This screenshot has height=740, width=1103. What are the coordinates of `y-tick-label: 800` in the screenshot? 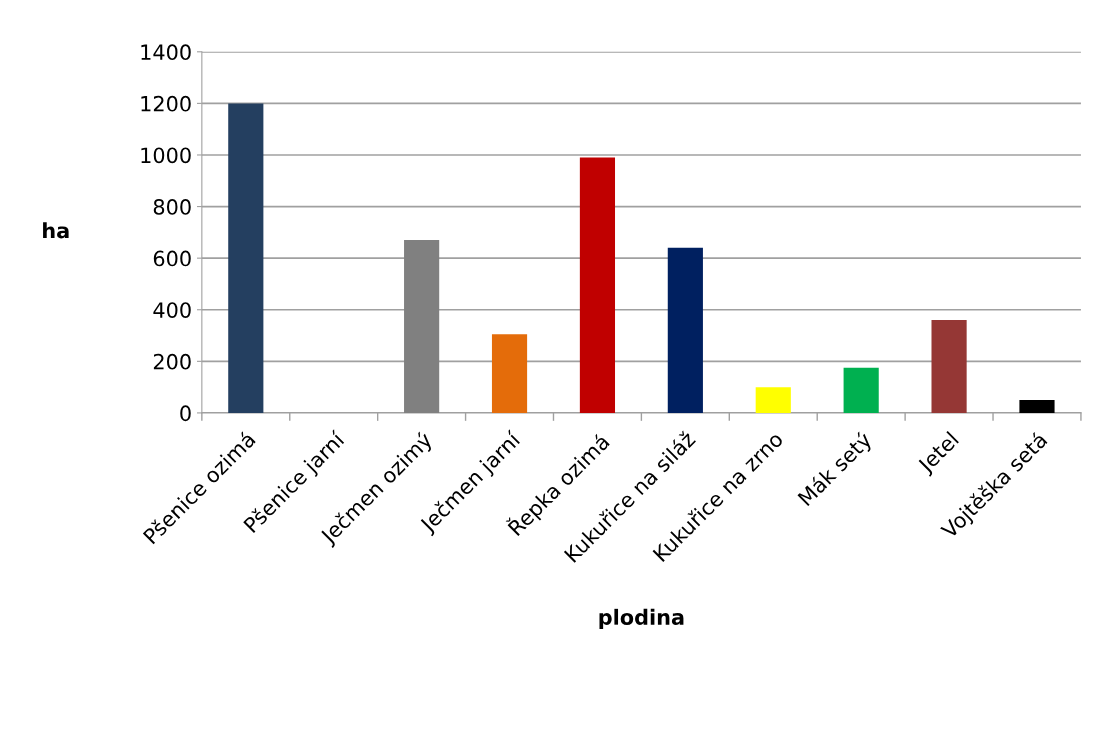 It's located at (172, 207).